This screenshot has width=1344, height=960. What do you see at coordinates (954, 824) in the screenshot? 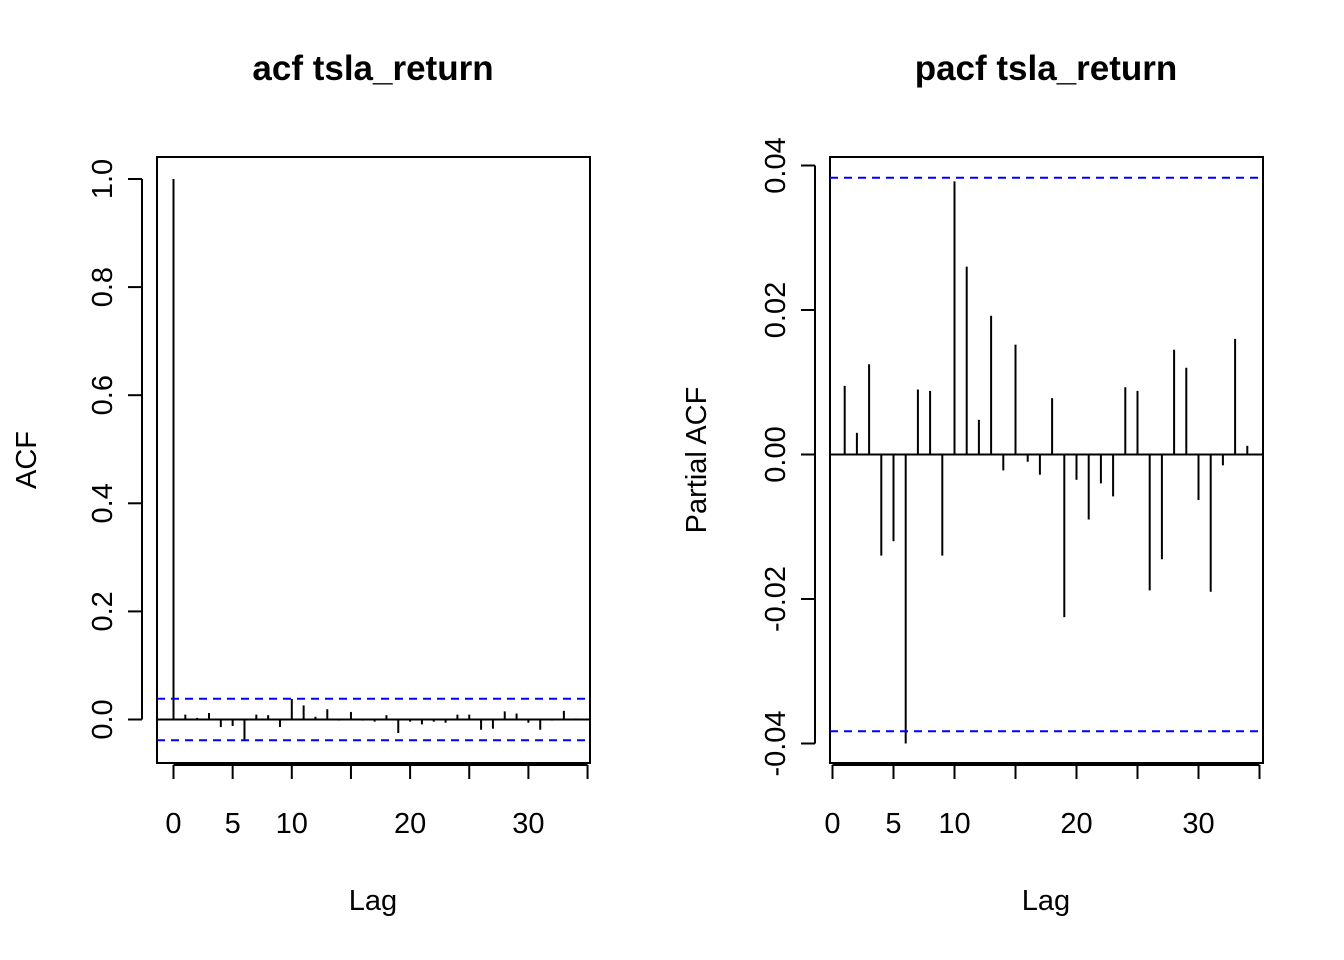
I see `pacf-x-tick-label-10: 10` at bounding box center [954, 824].